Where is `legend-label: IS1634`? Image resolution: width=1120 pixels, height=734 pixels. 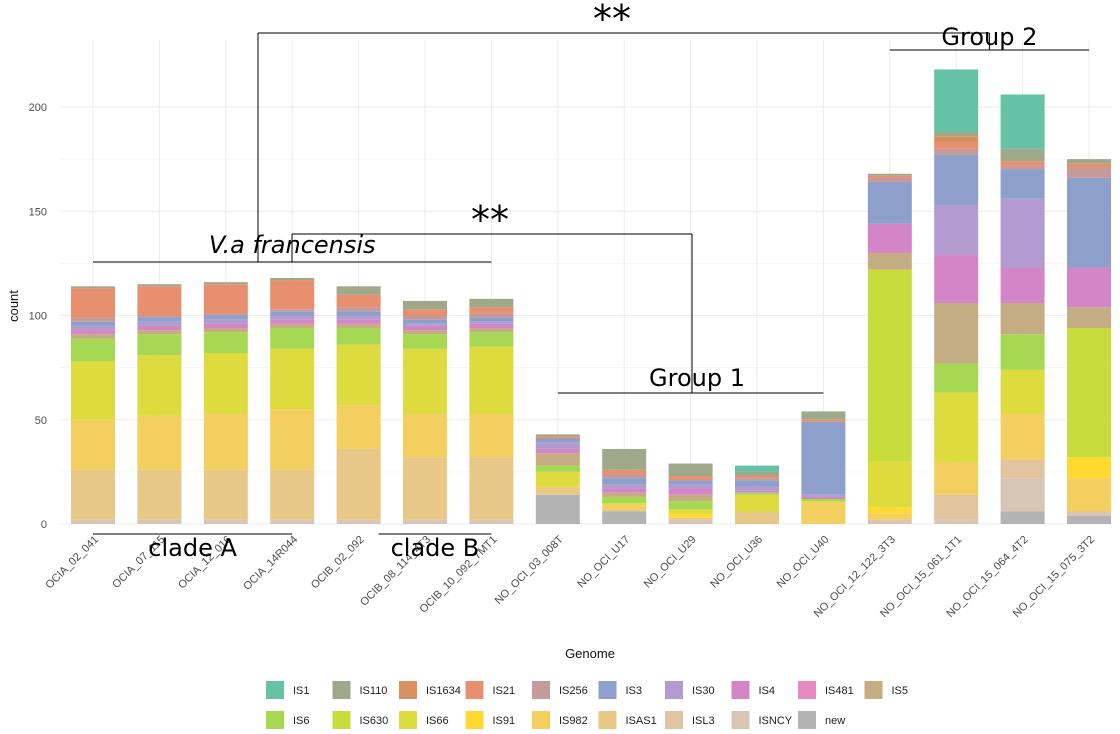
legend-label: IS1634 is located at coordinates (443, 691).